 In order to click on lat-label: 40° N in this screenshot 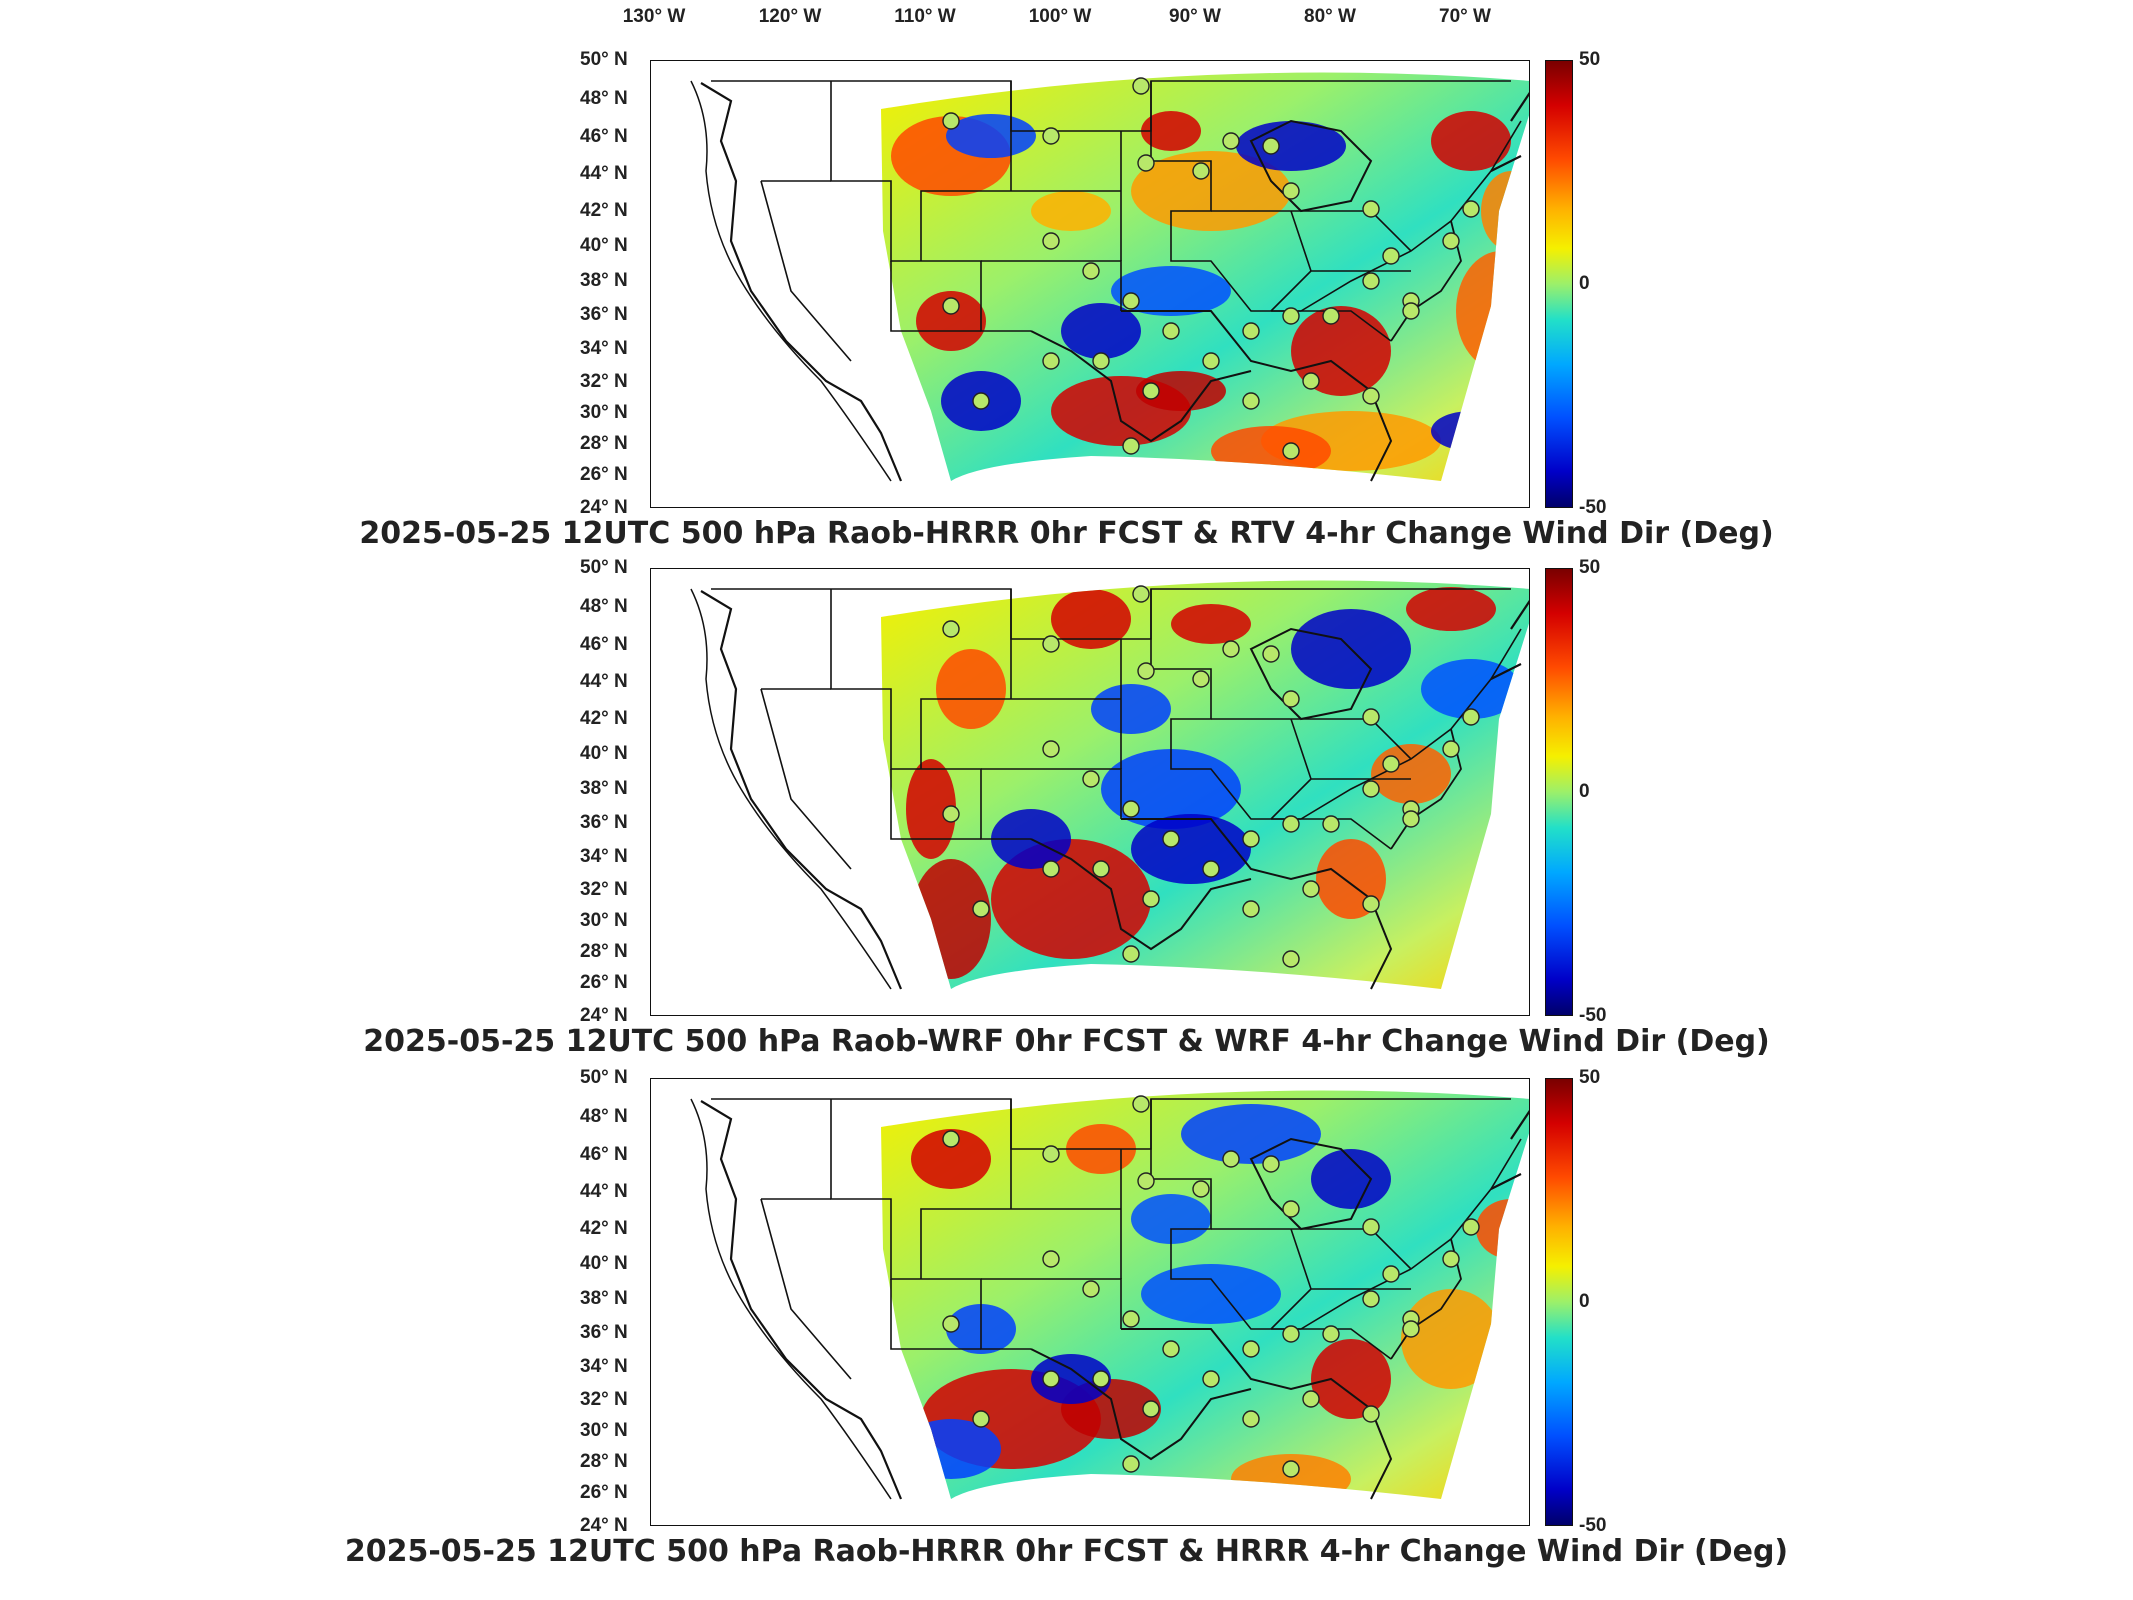, I will do `click(604, 754)`.